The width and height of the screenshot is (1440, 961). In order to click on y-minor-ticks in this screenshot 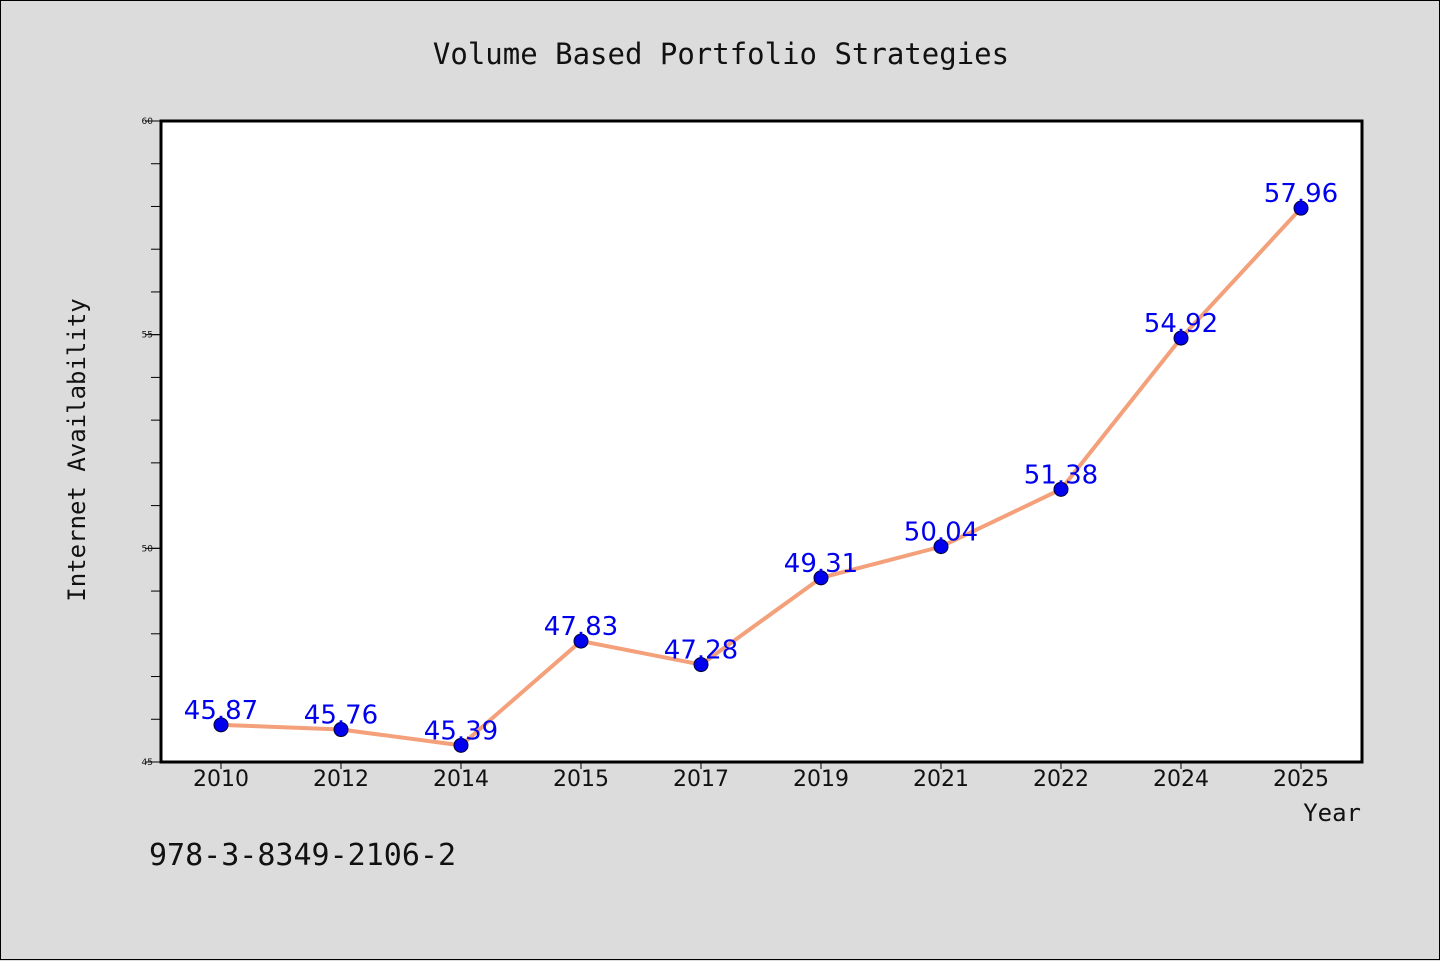, I will do `click(155, 441)`.